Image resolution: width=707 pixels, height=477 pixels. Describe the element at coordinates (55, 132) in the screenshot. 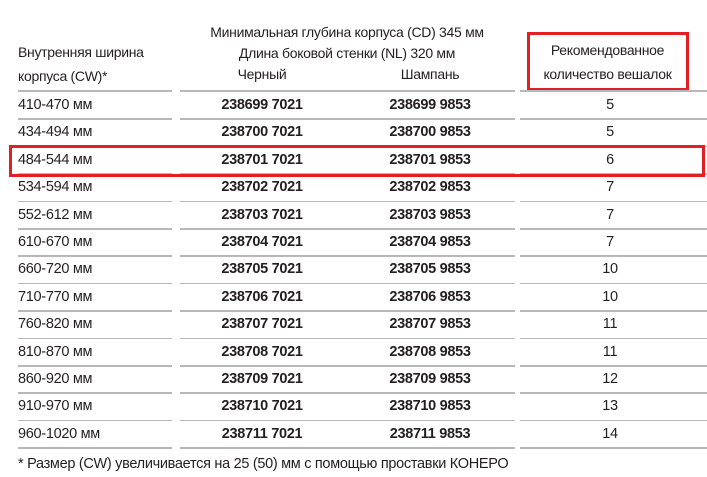

I see `cw-cell: 434-494 мм` at that location.